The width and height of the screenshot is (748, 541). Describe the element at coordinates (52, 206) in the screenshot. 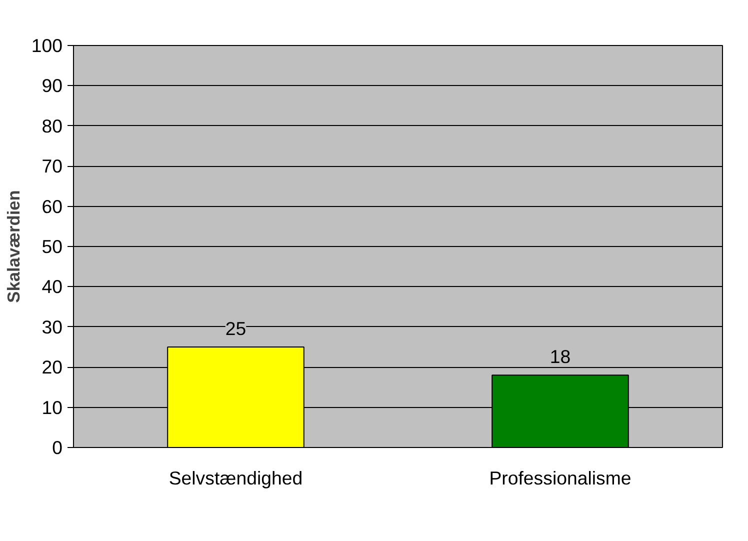

I see `y-tick-label: 60` at that location.